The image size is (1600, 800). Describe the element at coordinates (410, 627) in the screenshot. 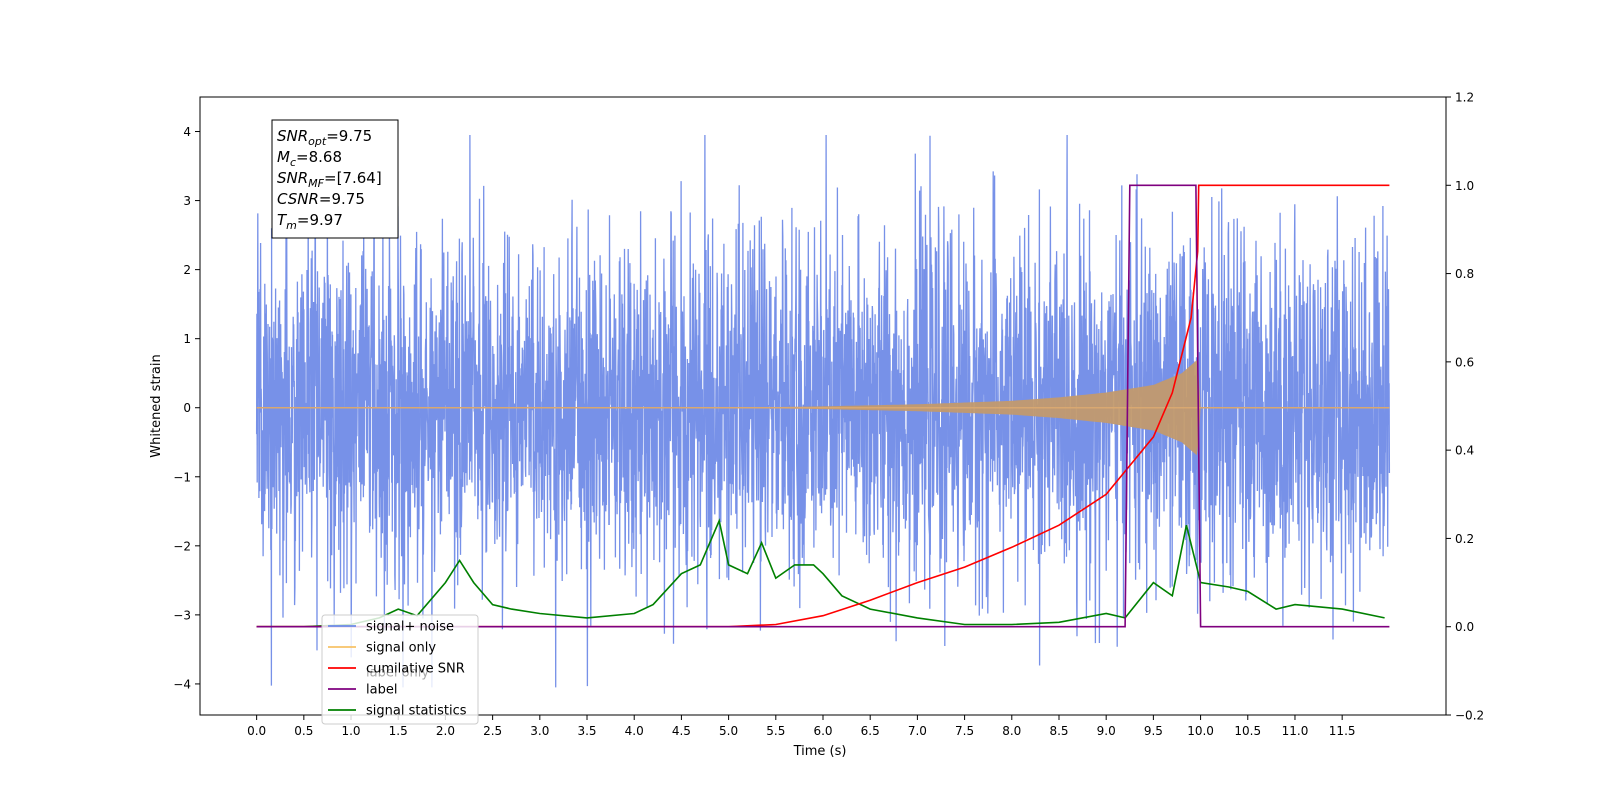

I see `legend-signal-noise-label: signal+ noise` at that location.